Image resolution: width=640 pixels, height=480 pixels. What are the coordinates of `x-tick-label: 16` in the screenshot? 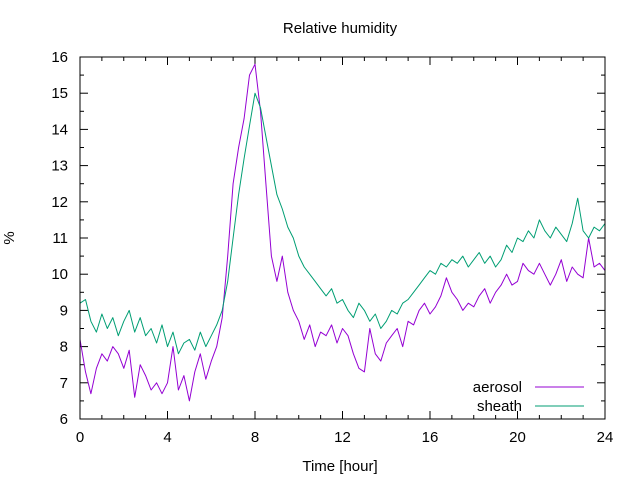 It's located at (430, 437).